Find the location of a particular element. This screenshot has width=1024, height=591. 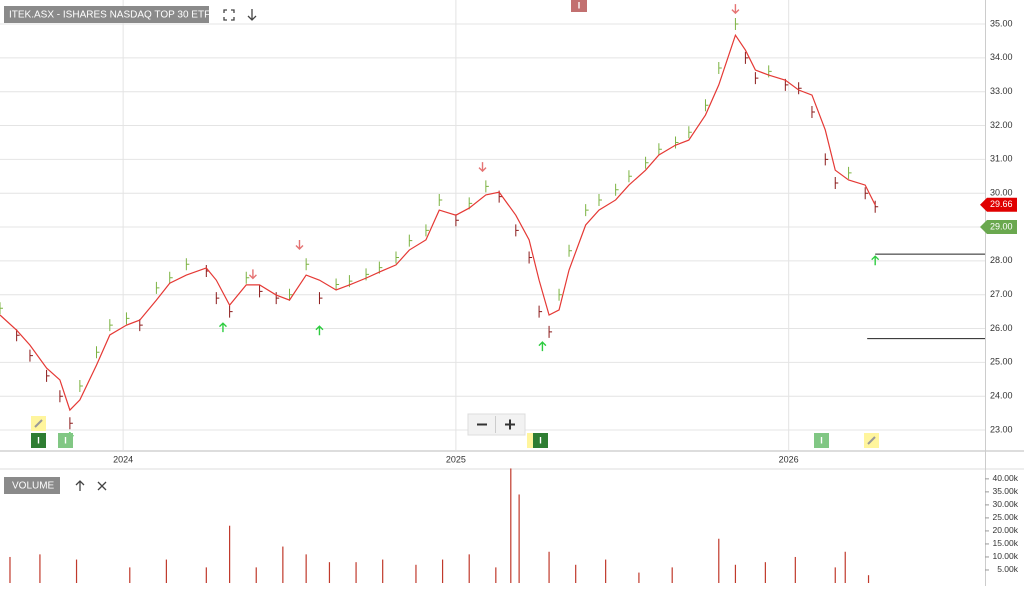

y-tick-label: 33.00 is located at coordinates (1001, 91).